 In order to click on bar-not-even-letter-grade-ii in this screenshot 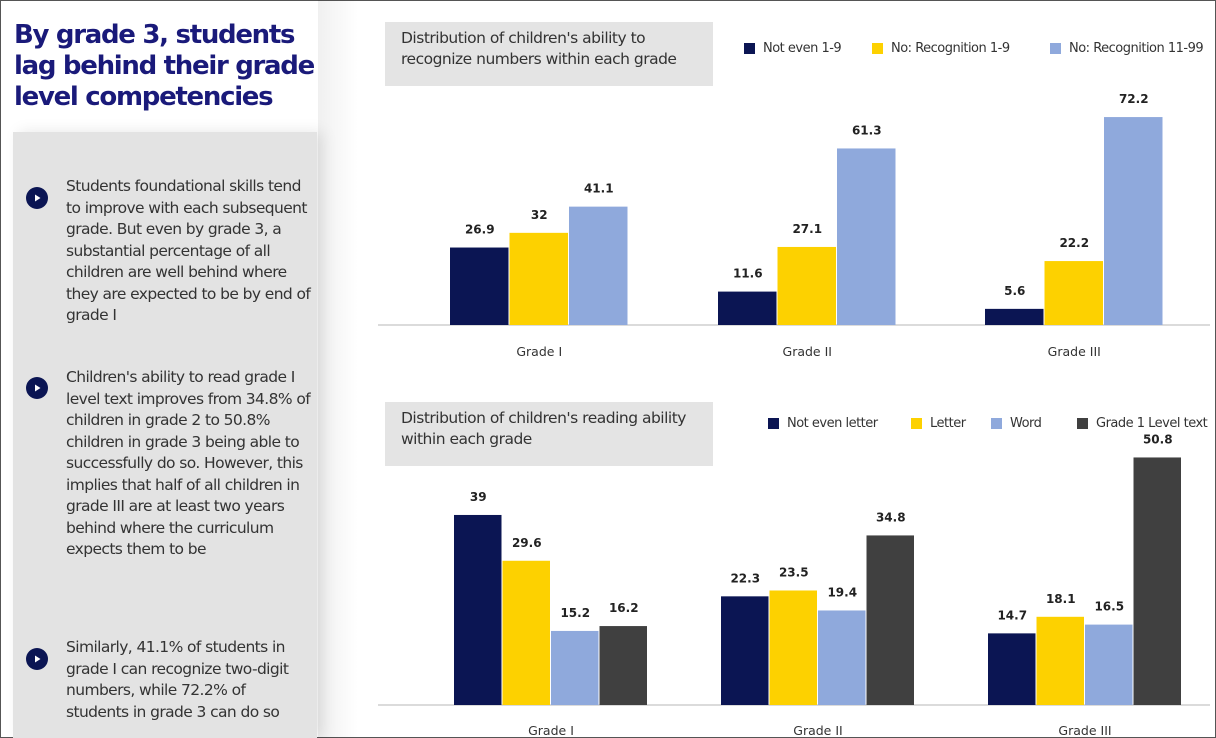, I will do `click(745, 650)`.